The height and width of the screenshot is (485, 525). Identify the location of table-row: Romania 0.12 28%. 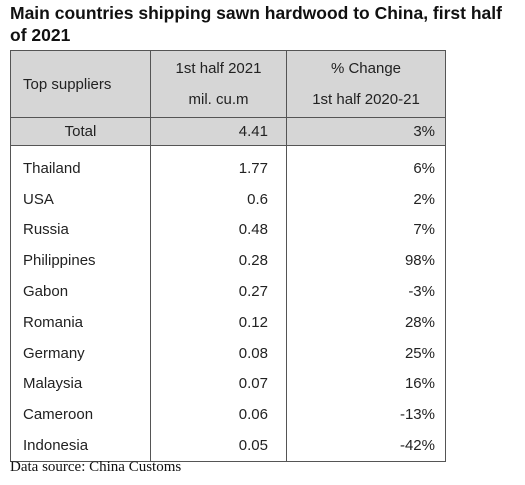
(228, 322).